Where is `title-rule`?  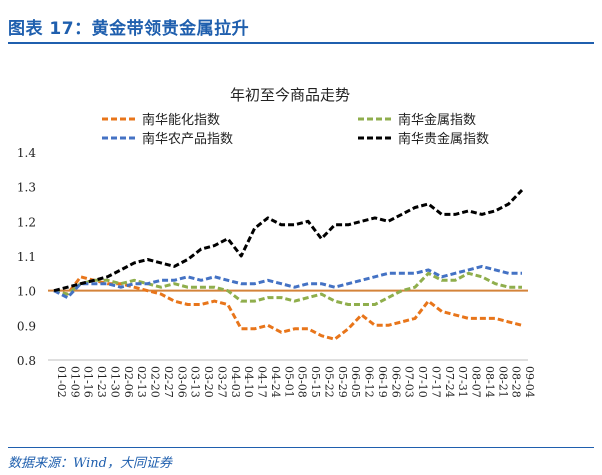
title-rule is located at coordinates (301, 43).